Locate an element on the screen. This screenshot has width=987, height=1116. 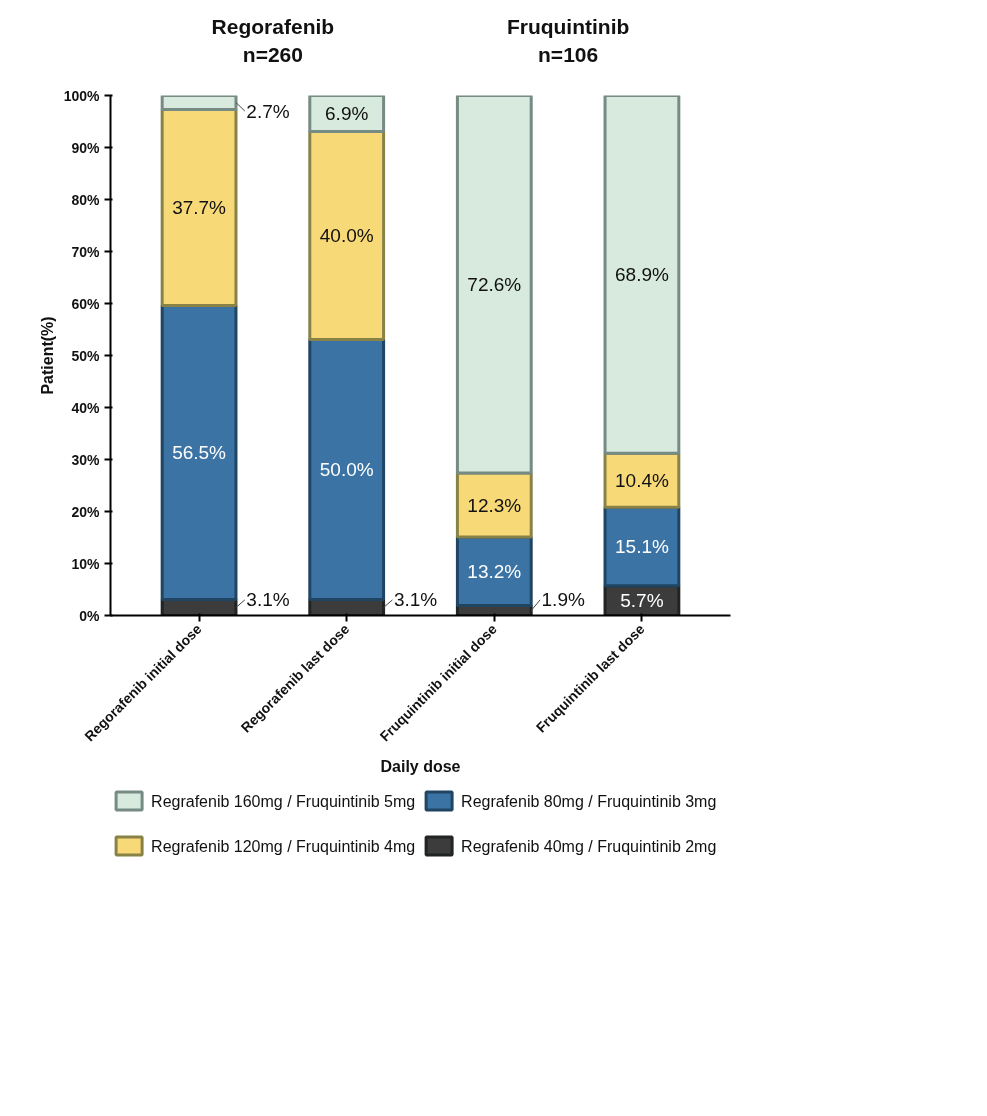
y-tick-label: 30% is located at coordinates (86, 459).